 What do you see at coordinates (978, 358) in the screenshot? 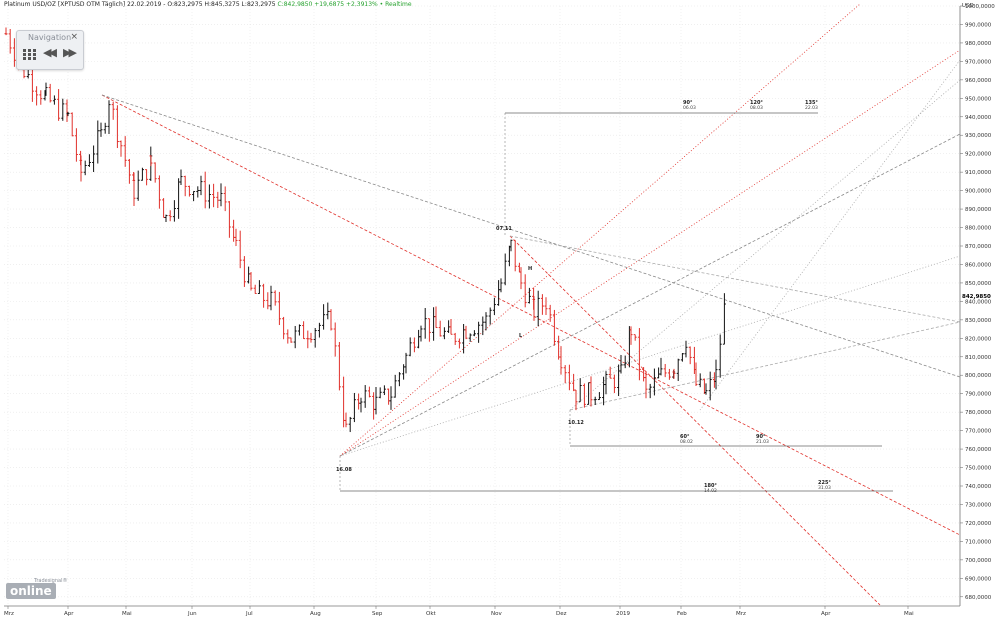
I see `y-tick-label: 810,0000` at bounding box center [978, 358].